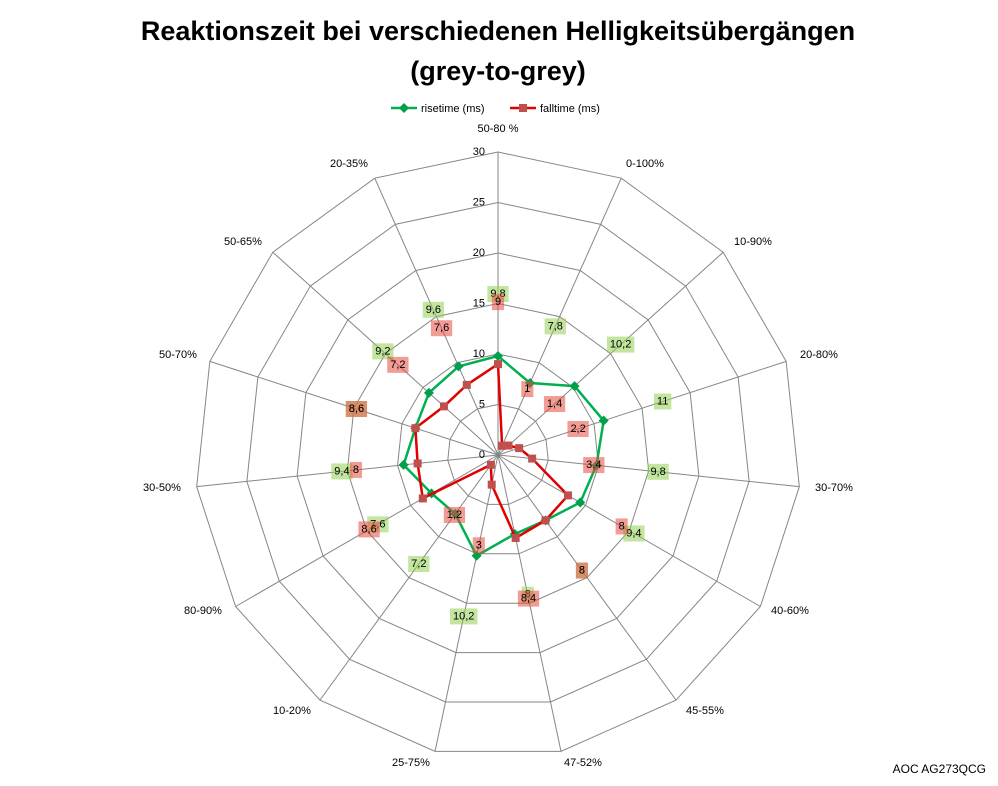  I want to click on falltime-data-label-text: 3, so click(479, 545).